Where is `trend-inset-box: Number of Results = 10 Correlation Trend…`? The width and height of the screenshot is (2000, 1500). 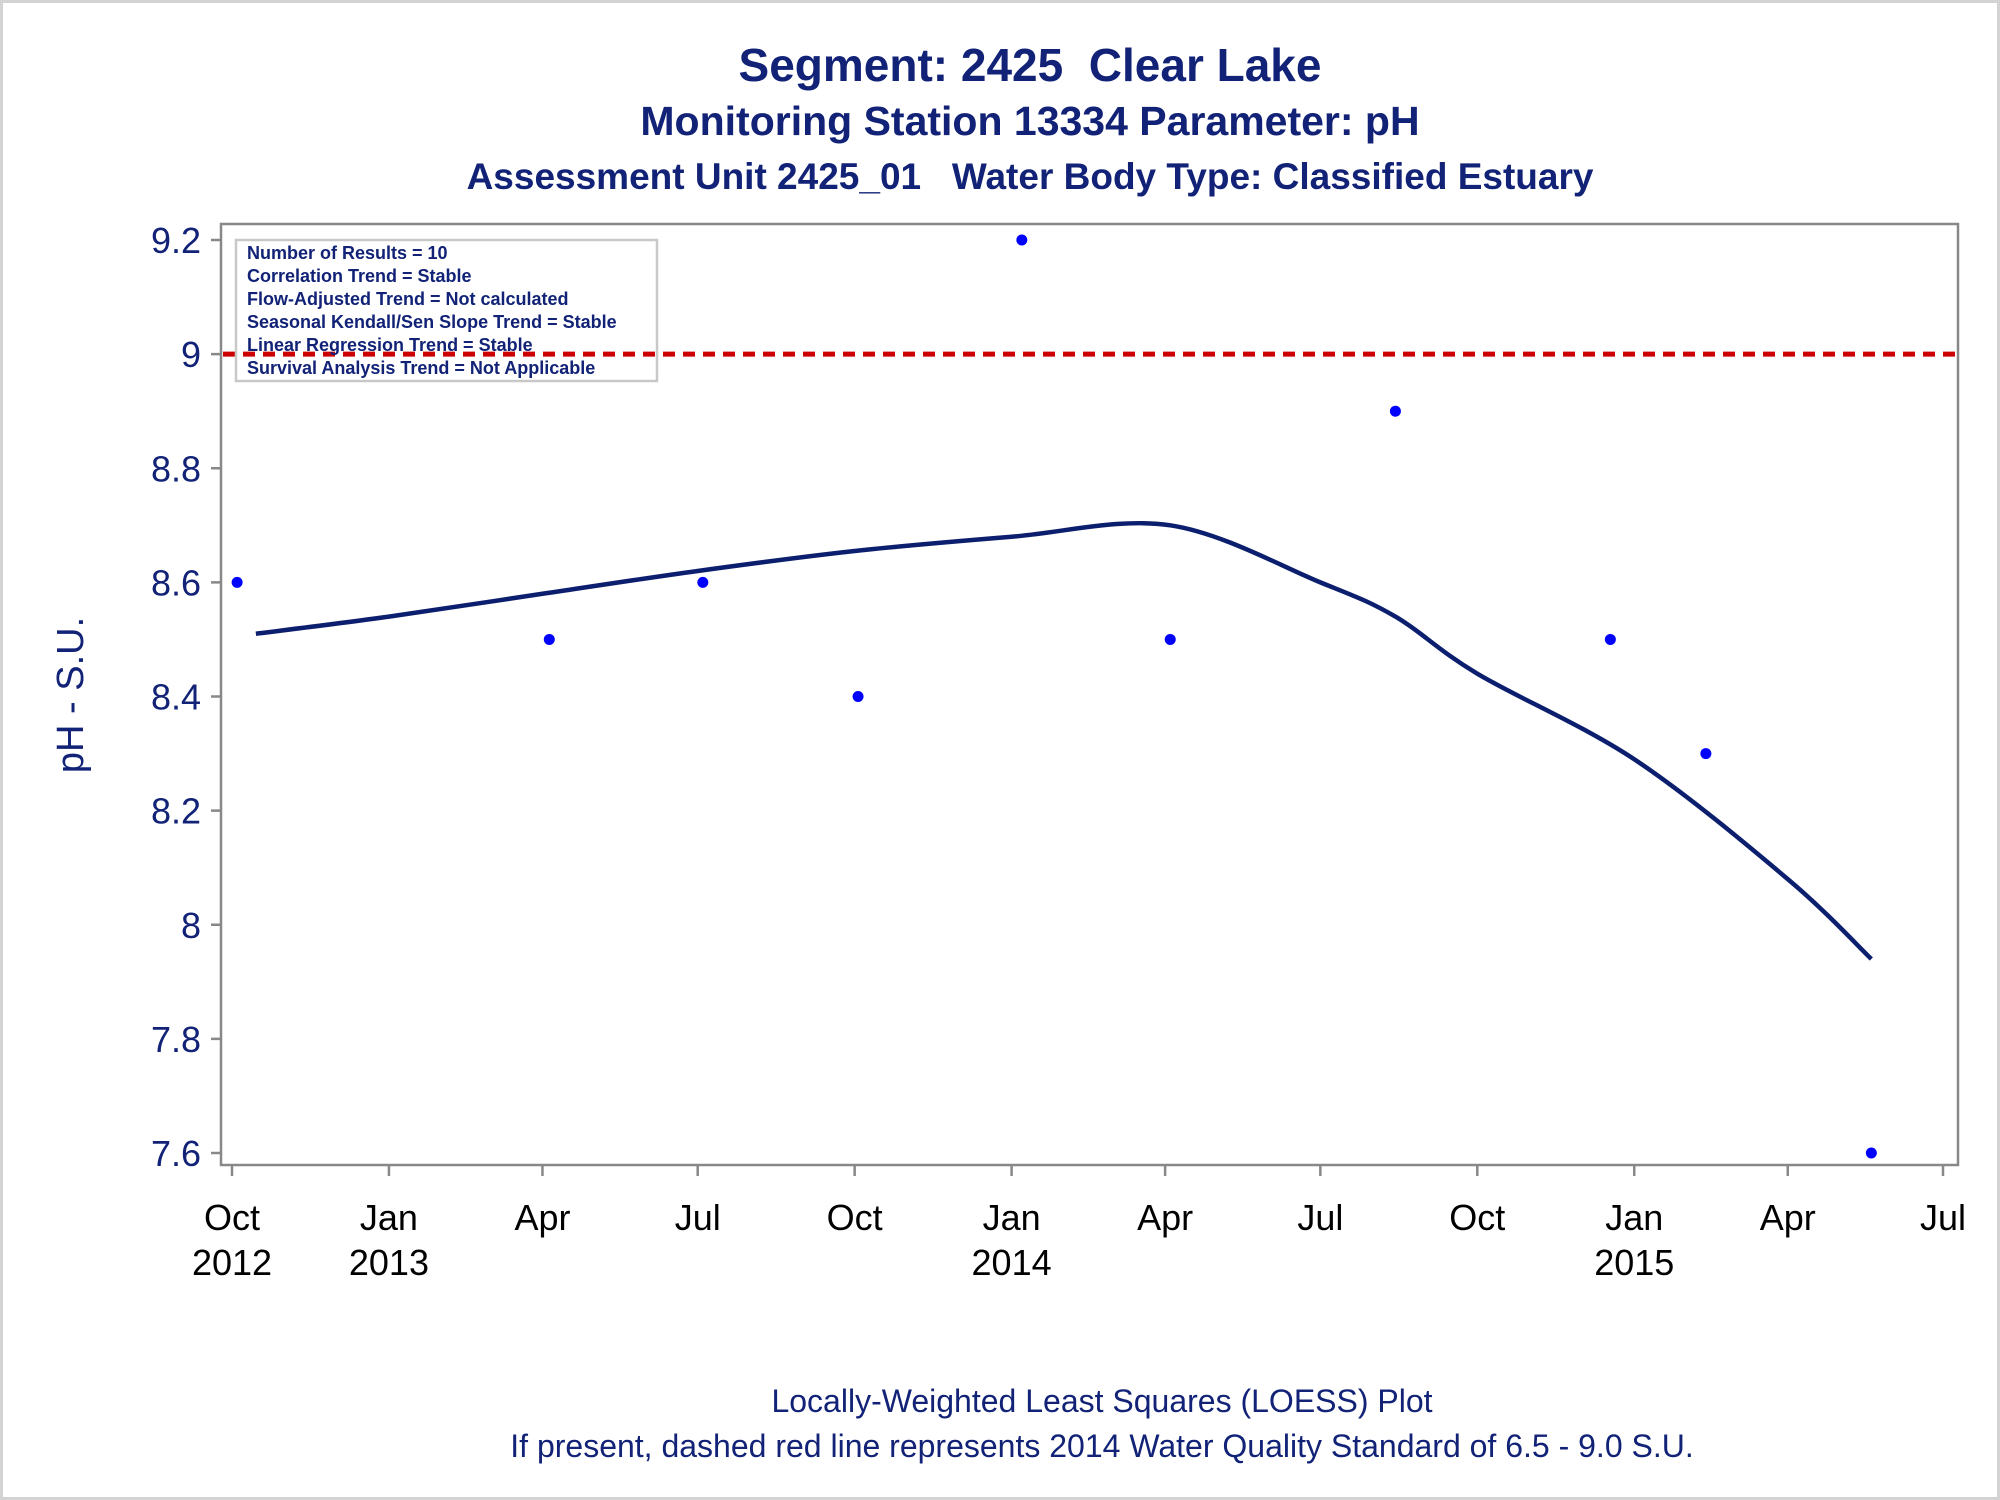
trend-inset-box: Number of Results = 10 Correlation Trend… is located at coordinates (446, 310).